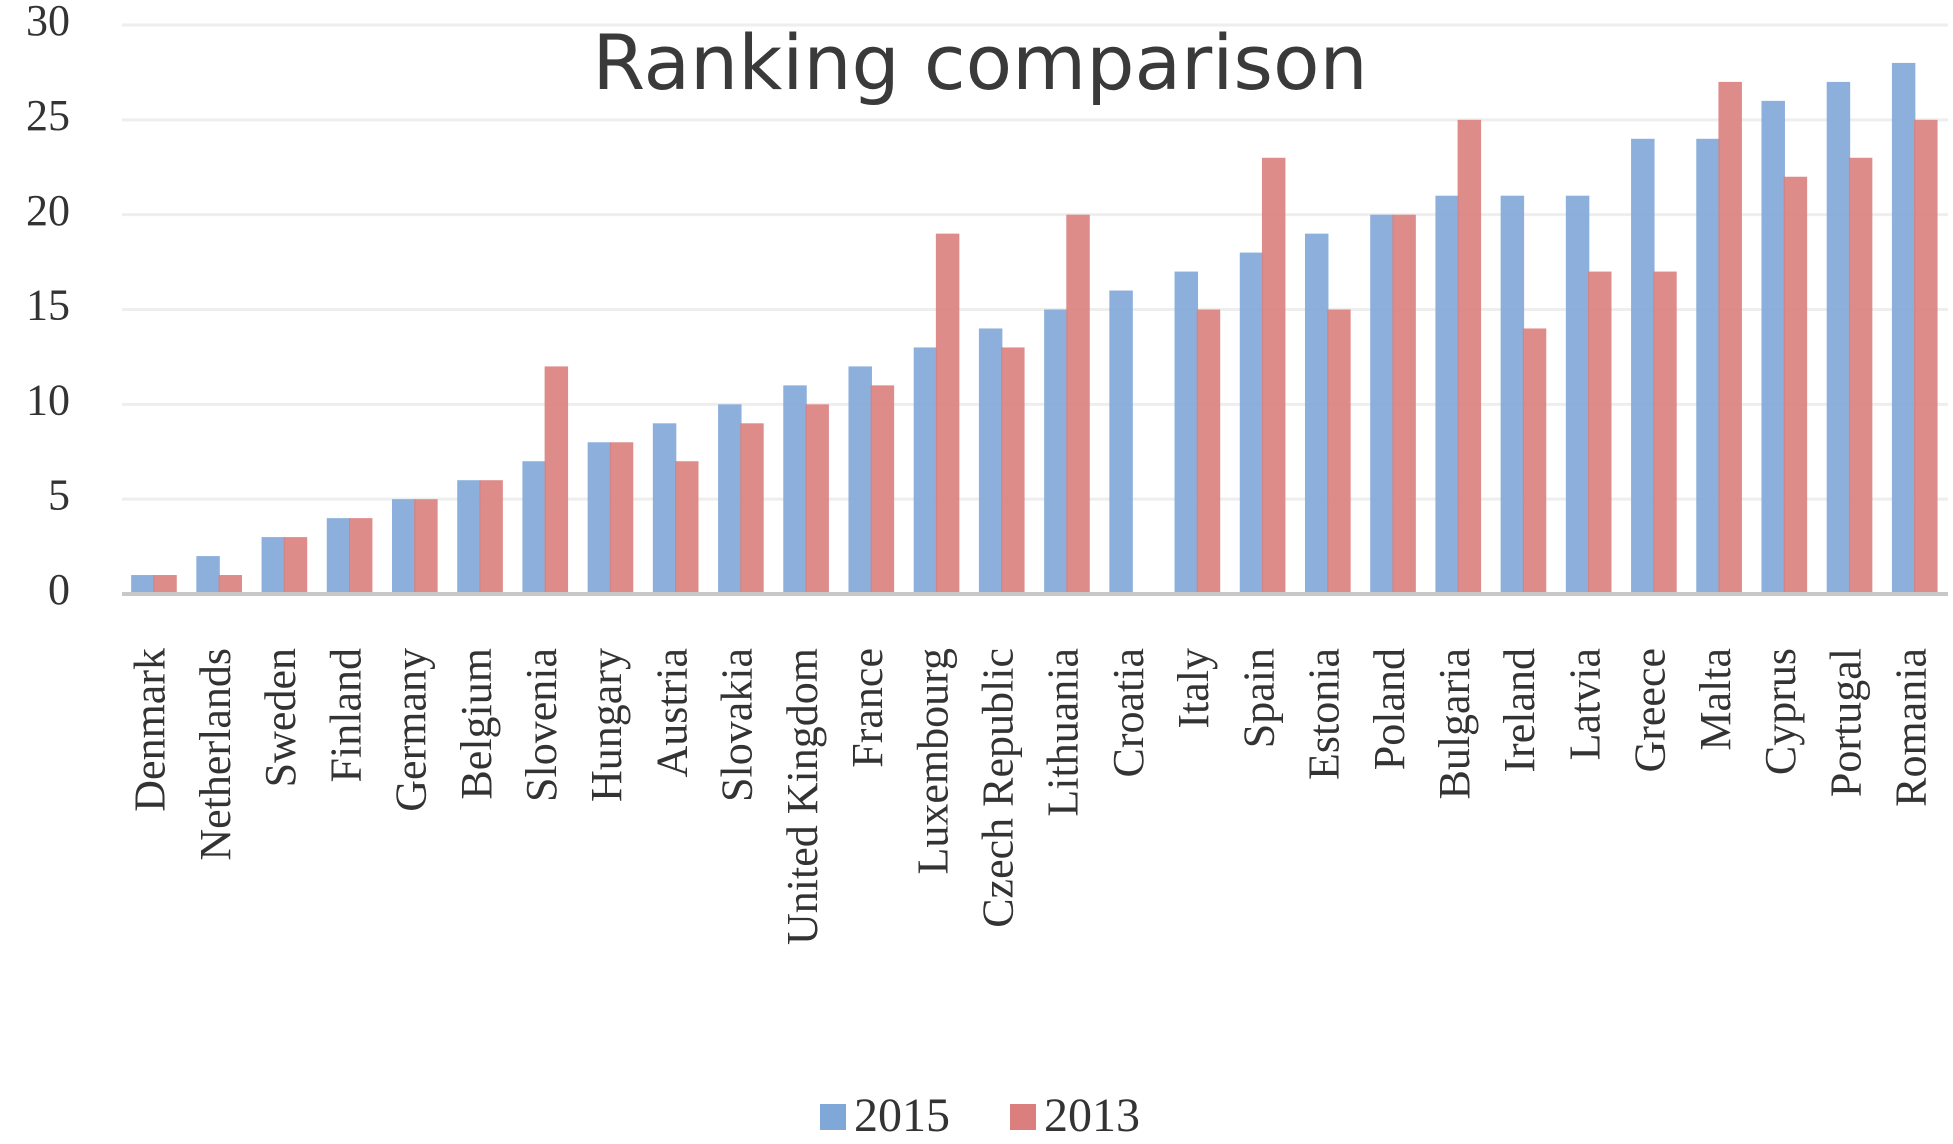  I want to click on x-tick-label: Slovenia, so click(541, 725).